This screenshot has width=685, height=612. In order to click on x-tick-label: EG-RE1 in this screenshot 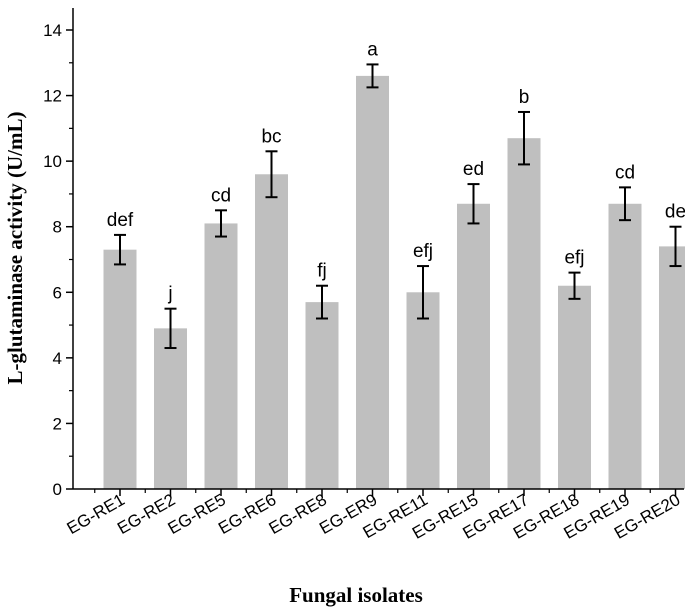, I will do `click(96, 514)`.